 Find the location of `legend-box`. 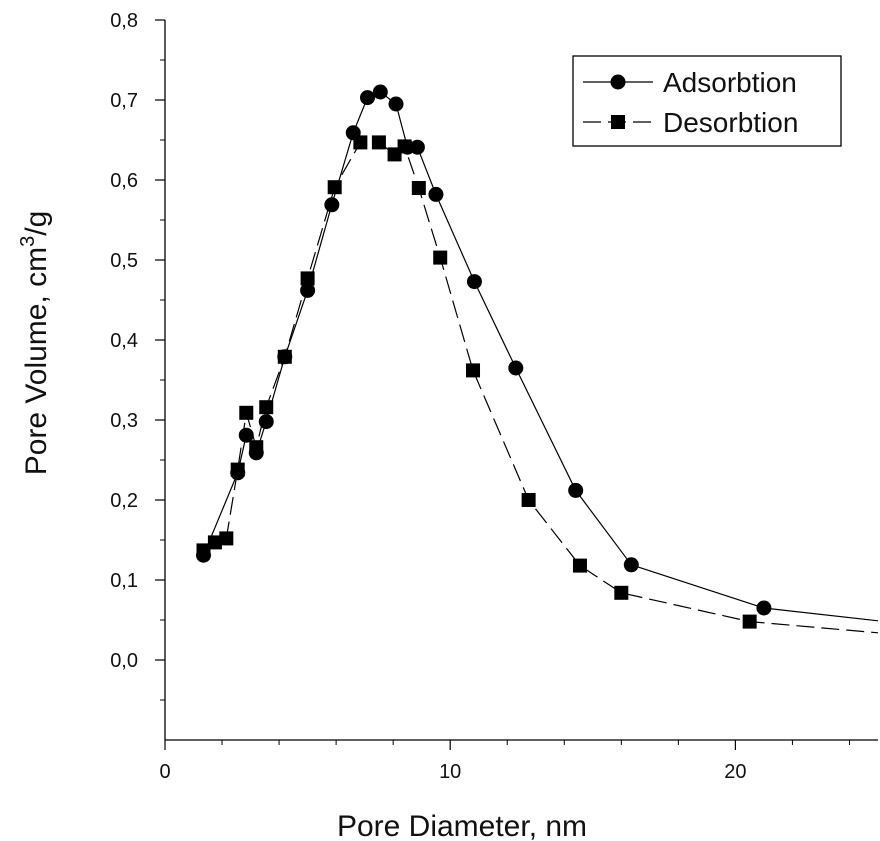

legend-box is located at coordinates (707, 101).